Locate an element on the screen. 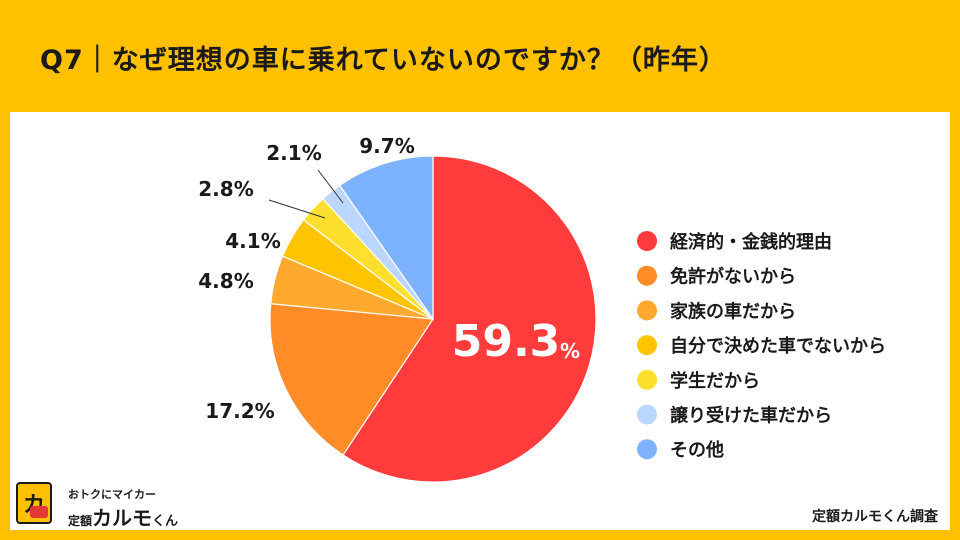 The height and width of the screenshot is (540, 960). logo-name: 定額カルモくん is located at coordinates (123, 516).